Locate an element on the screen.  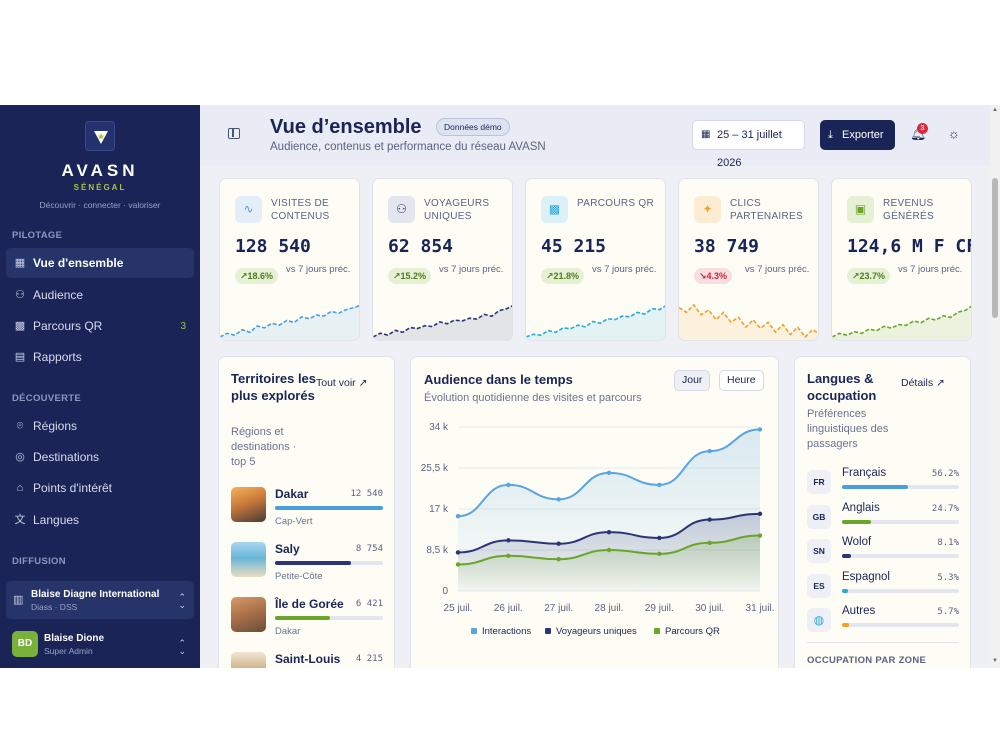
language-pct: 56.2% is located at coordinates (945, 474).